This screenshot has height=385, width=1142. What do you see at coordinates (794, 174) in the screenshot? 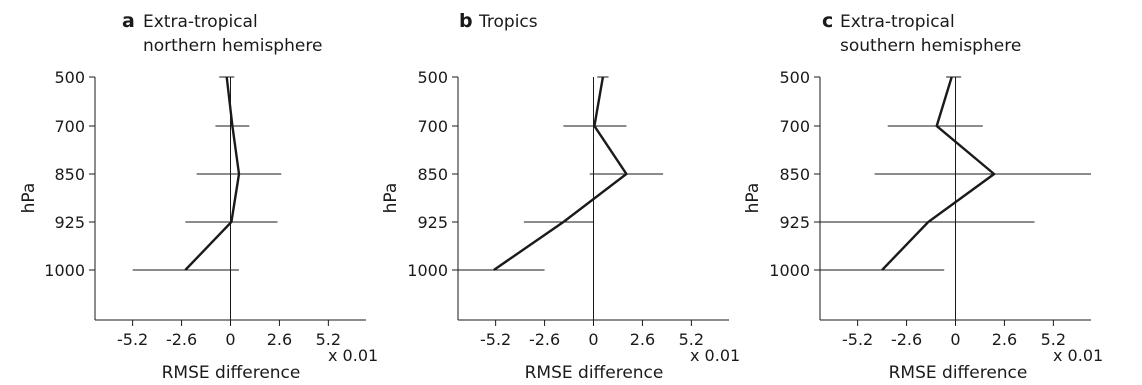
I see `panel-c-y-tick-label: 850` at bounding box center [794, 174].